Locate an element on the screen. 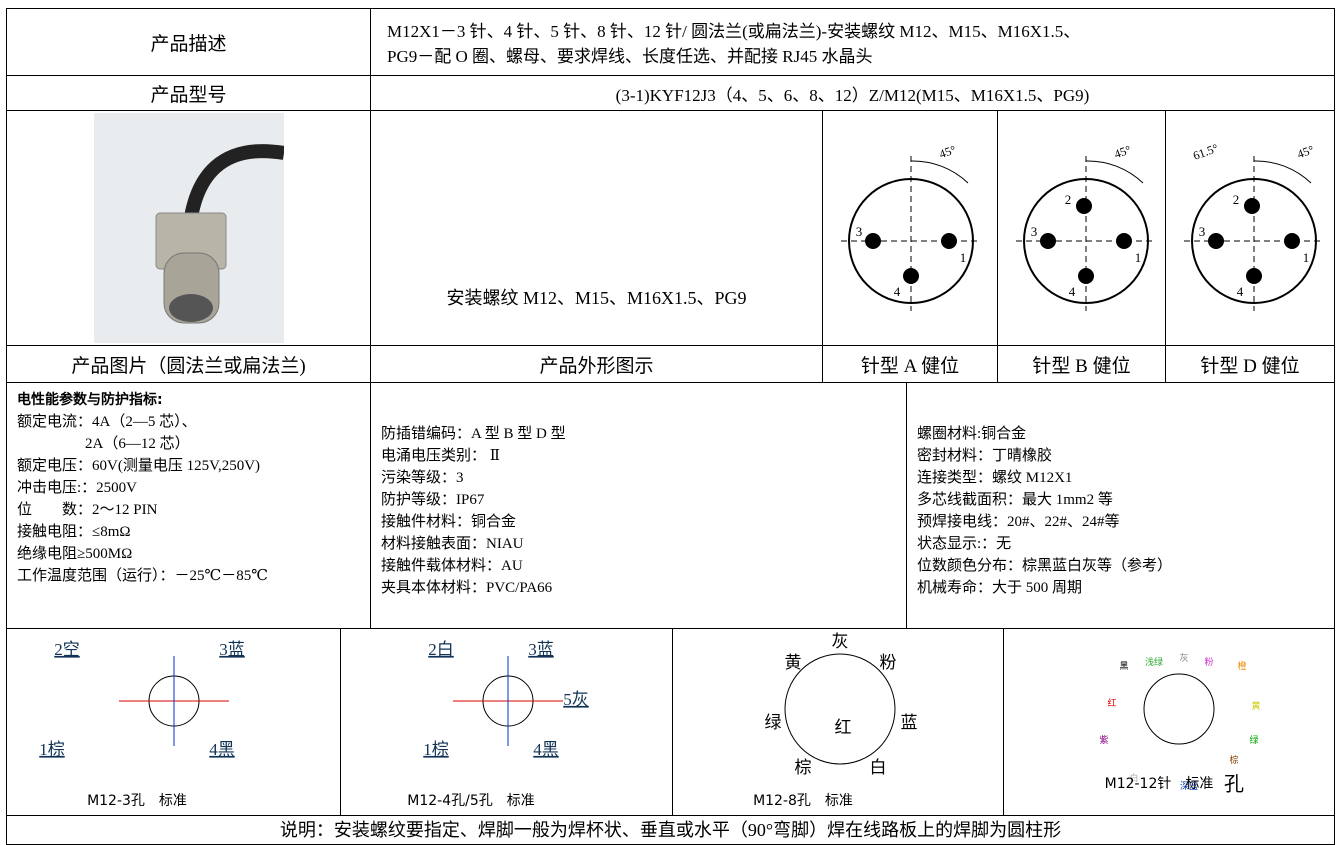 The height and width of the screenshot is (845, 1339). model-label: 产品型号 is located at coordinates (188, 93).